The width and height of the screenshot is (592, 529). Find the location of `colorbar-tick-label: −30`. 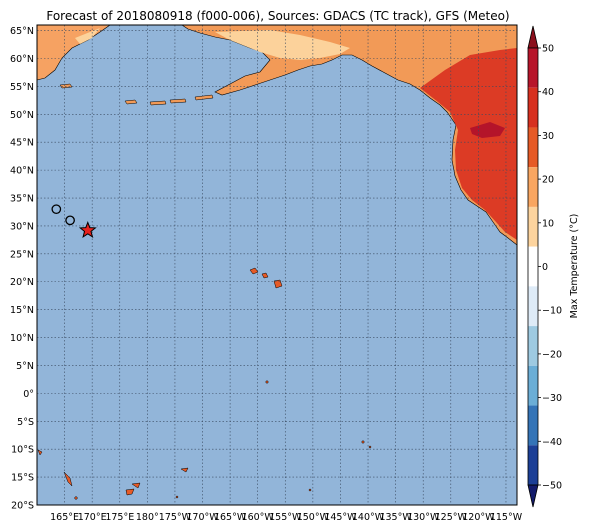

colorbar-tick-label: −30 is located at coordinates (552, 398).